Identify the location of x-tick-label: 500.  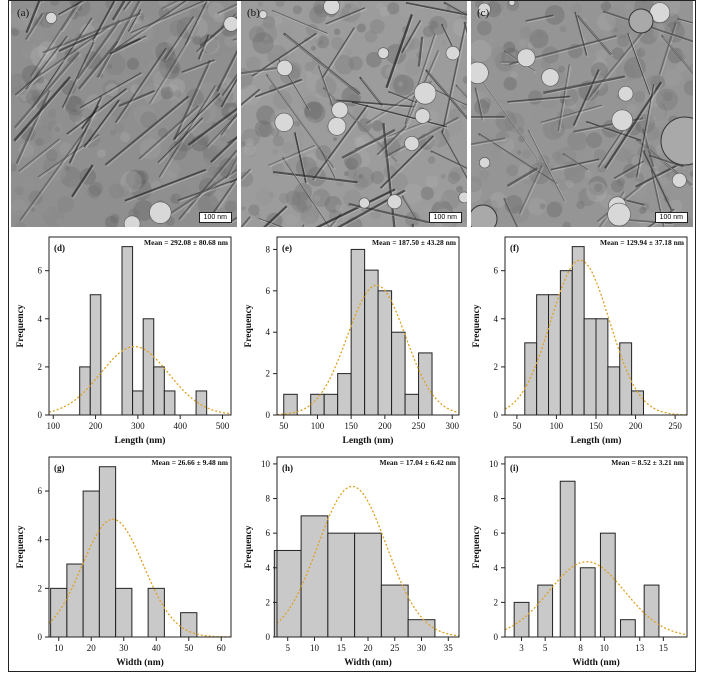
(223, 426).